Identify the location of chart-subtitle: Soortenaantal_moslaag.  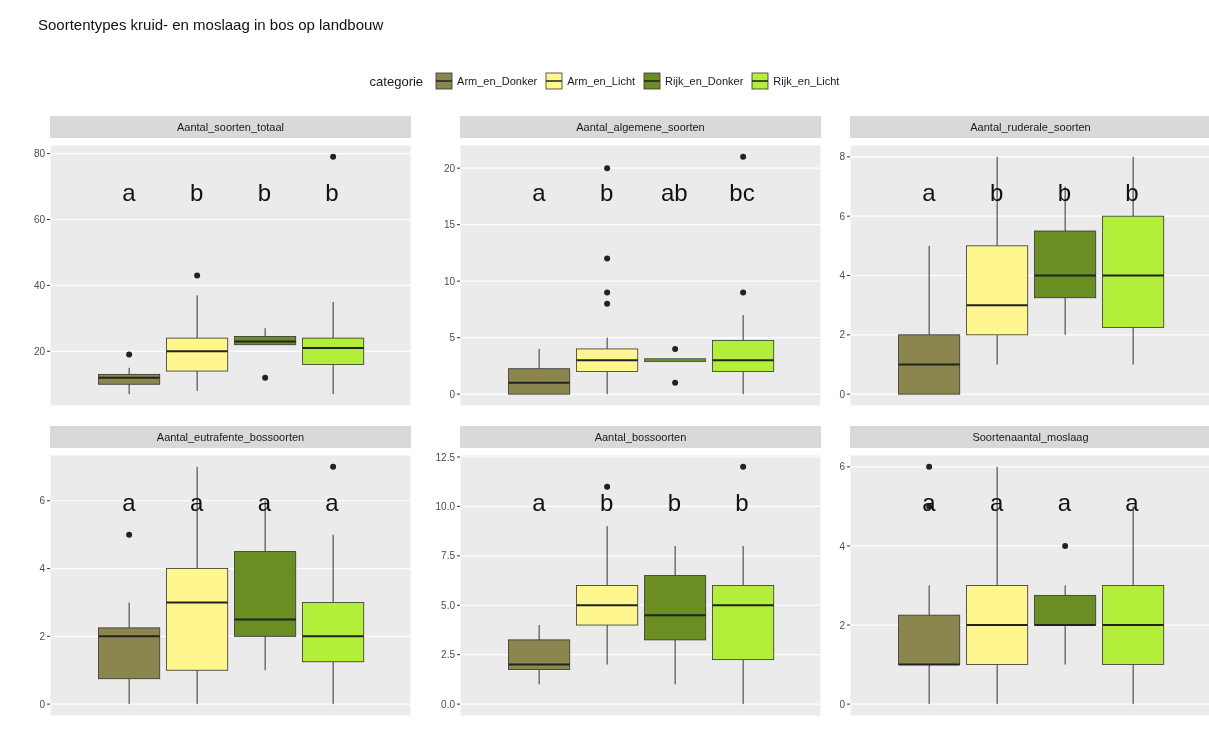
(1029, 437).